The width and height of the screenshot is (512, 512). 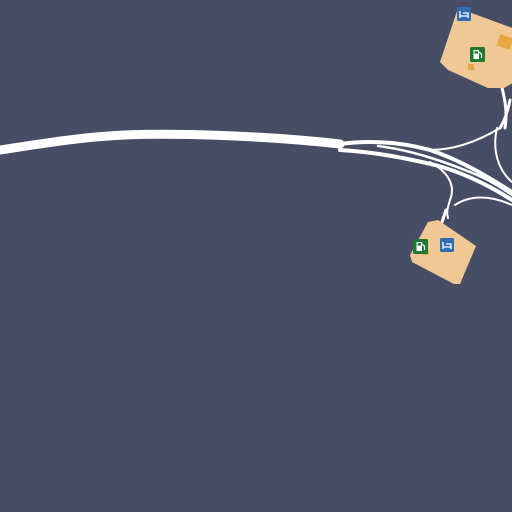 I want to click on highway-carriageway-west, so click(x=172, y=142).